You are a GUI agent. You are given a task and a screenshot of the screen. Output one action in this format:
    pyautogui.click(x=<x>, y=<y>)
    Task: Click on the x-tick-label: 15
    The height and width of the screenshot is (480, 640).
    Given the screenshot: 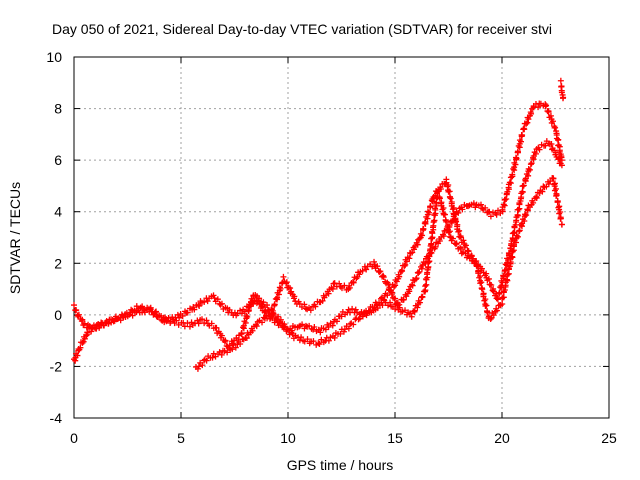 What is the action you would take?
    pyautogui.click(x=395, y=438)
    